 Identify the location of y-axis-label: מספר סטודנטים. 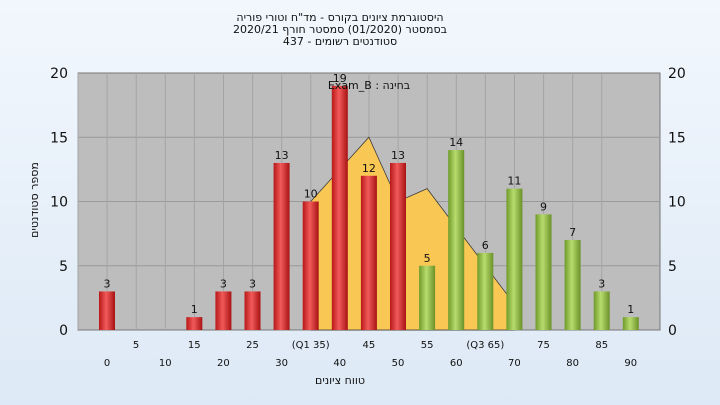
(34, 200).